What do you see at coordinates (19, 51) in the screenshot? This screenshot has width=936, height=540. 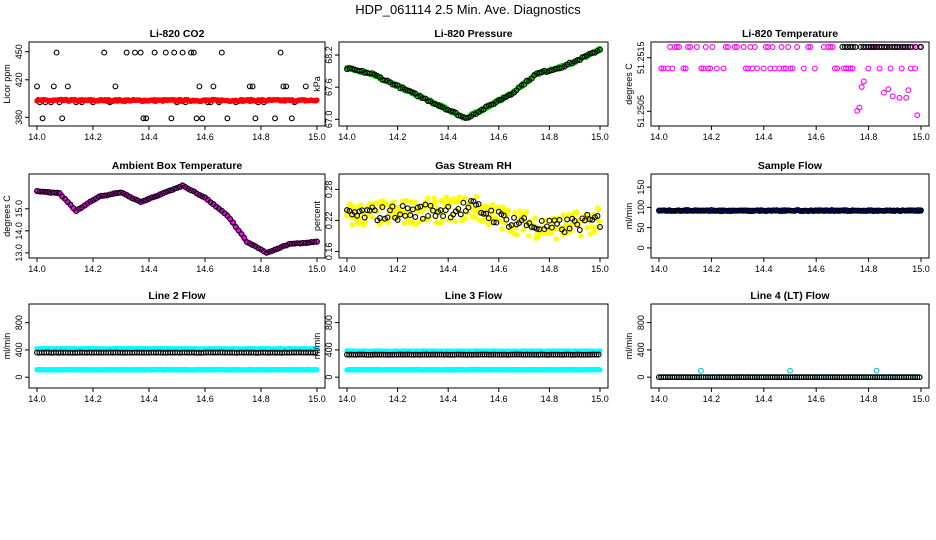 I see `y-tick-label: 450` at bounding box center [19, 51].